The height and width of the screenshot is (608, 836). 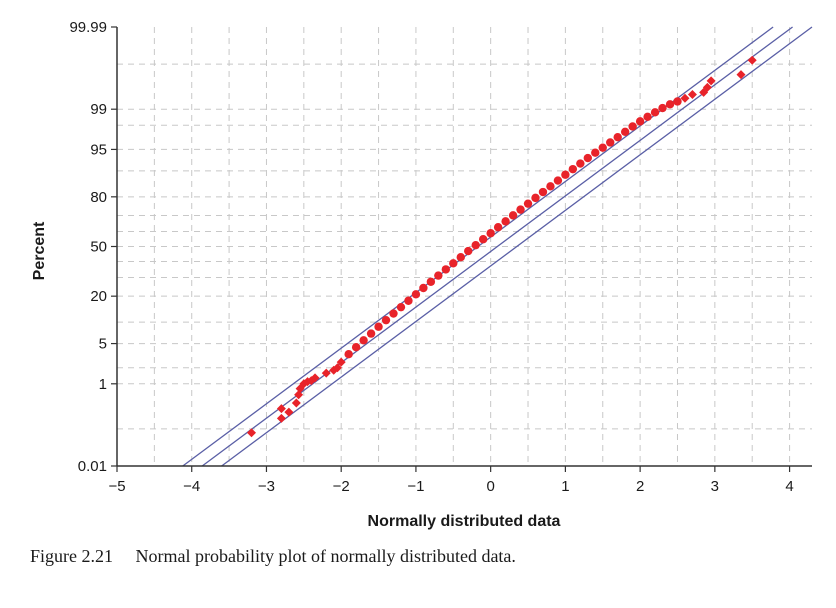 I want to click on x-tick-label: 2, so click(x=640, y=486).